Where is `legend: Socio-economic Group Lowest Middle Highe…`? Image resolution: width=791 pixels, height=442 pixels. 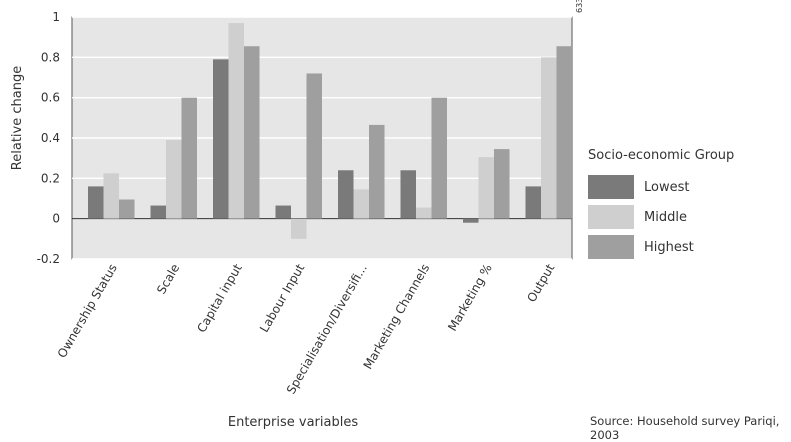
legend: Socio-economic Group Lowest Middle Highe… is located at coordinates (661, 206).